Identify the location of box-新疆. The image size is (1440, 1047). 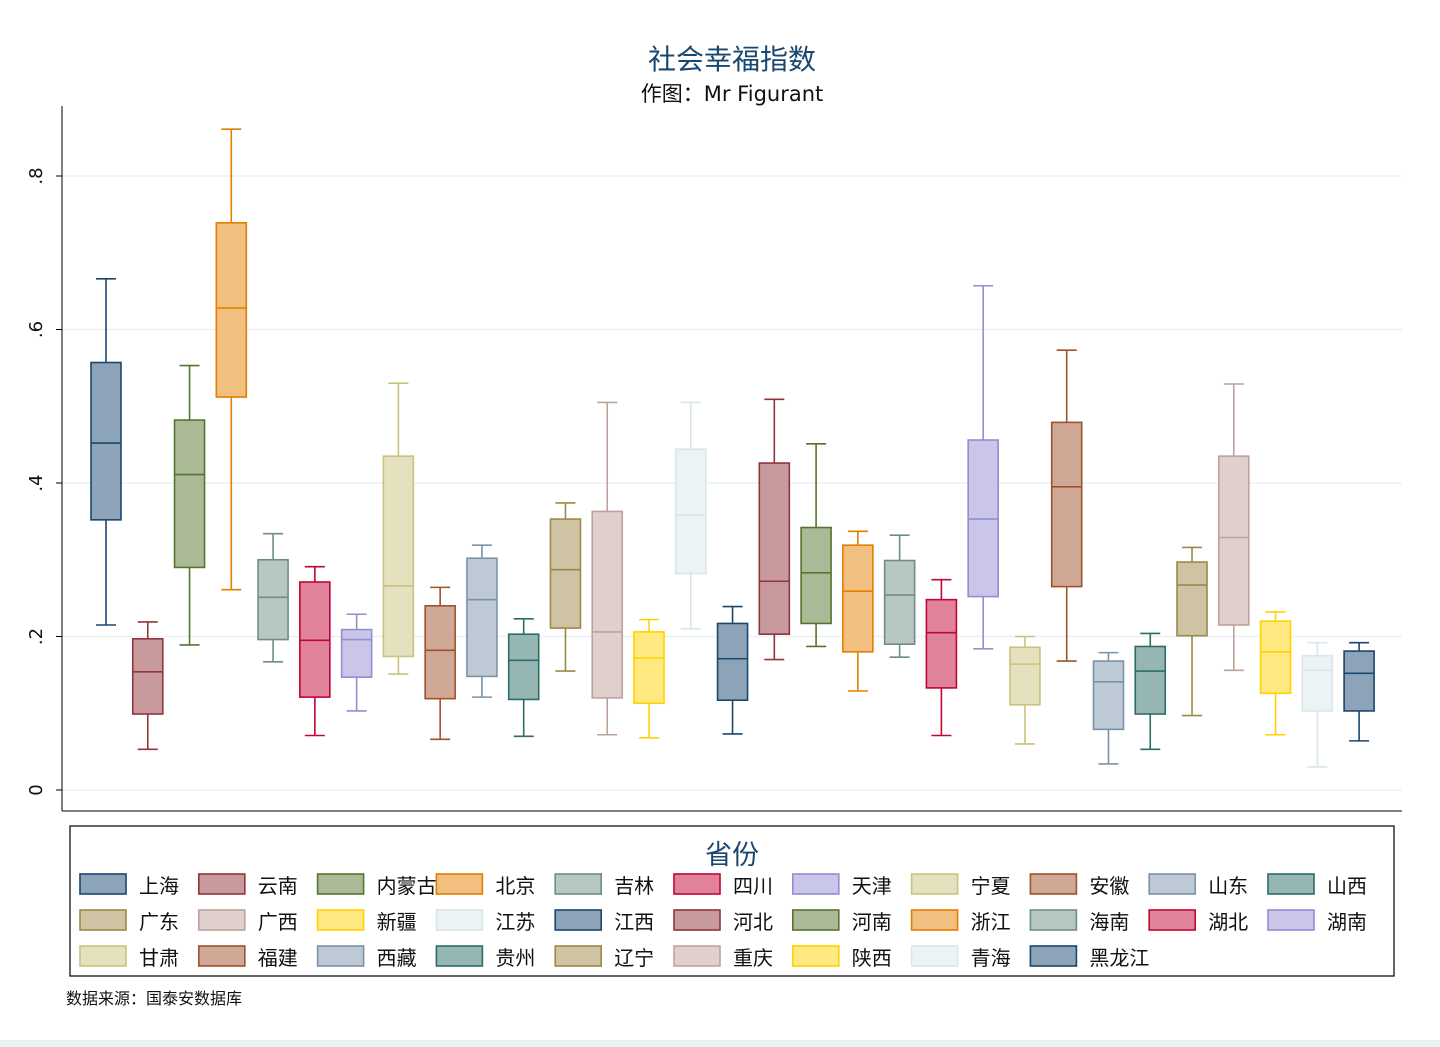
(649, 678).